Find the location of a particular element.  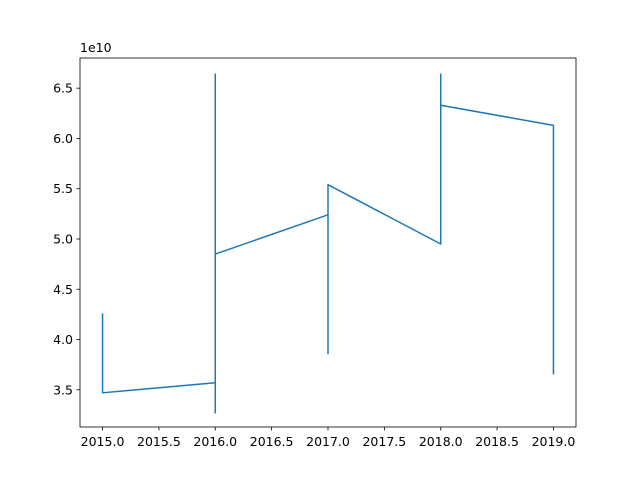

y-tick-label: 6.0 is located at coordinates (63, 138).